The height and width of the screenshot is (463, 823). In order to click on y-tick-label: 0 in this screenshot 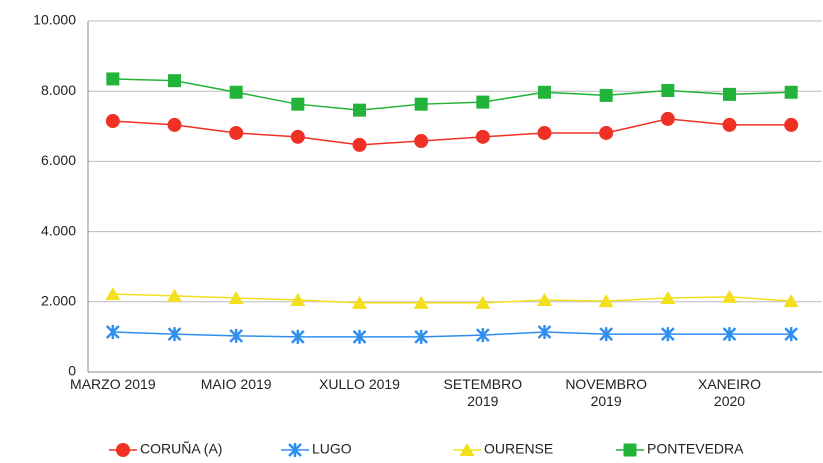, I will do `click(72, 371)`.